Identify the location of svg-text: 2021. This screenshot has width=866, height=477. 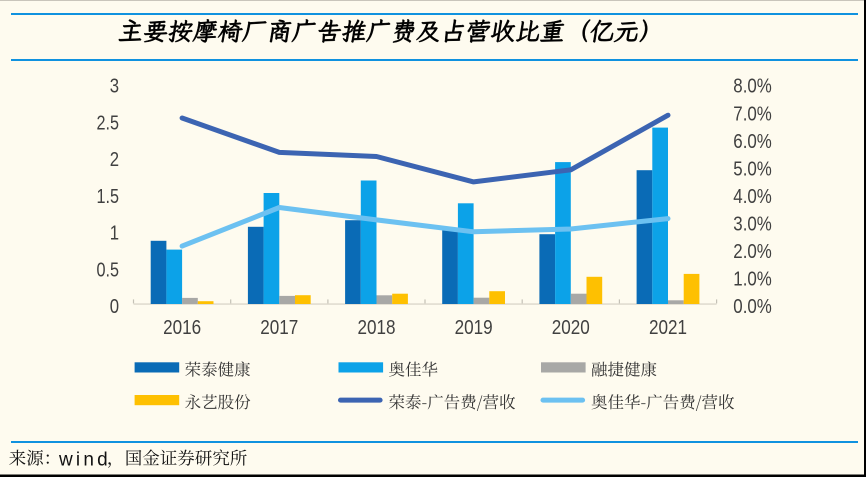
(668, 328).